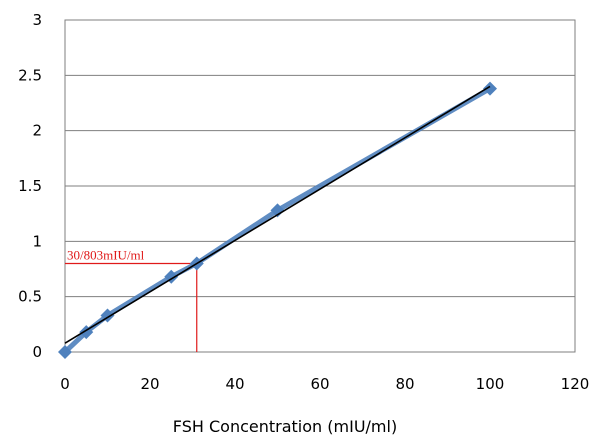 This screenshot has height=438, width=601. Describe the element at coordinates (37, 131) in the screenshot. I see `y-tick-label: 2` at that location.